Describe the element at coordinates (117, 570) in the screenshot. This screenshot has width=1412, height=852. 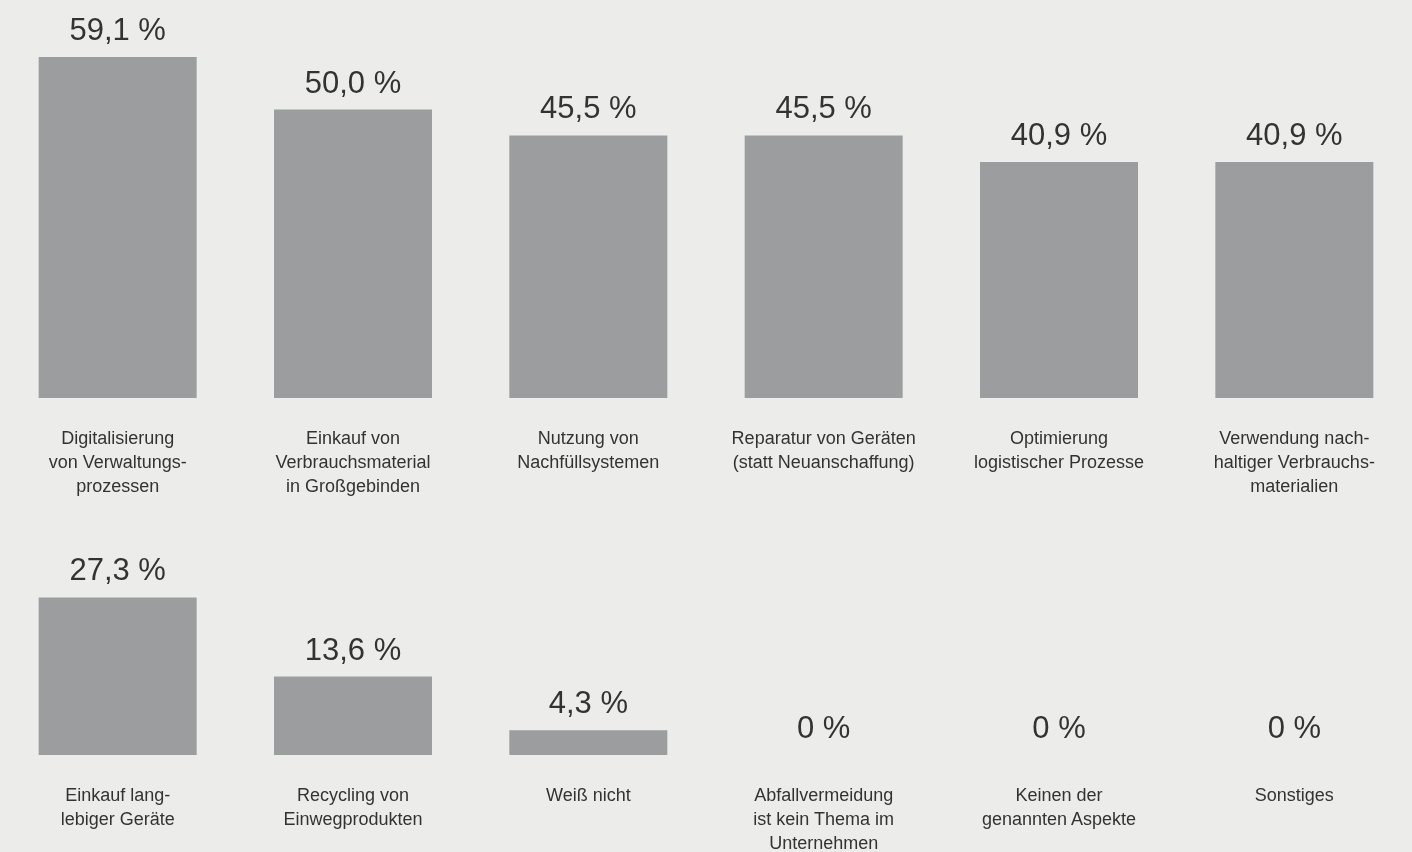
I see `data-label: 27,3 %` at that location.